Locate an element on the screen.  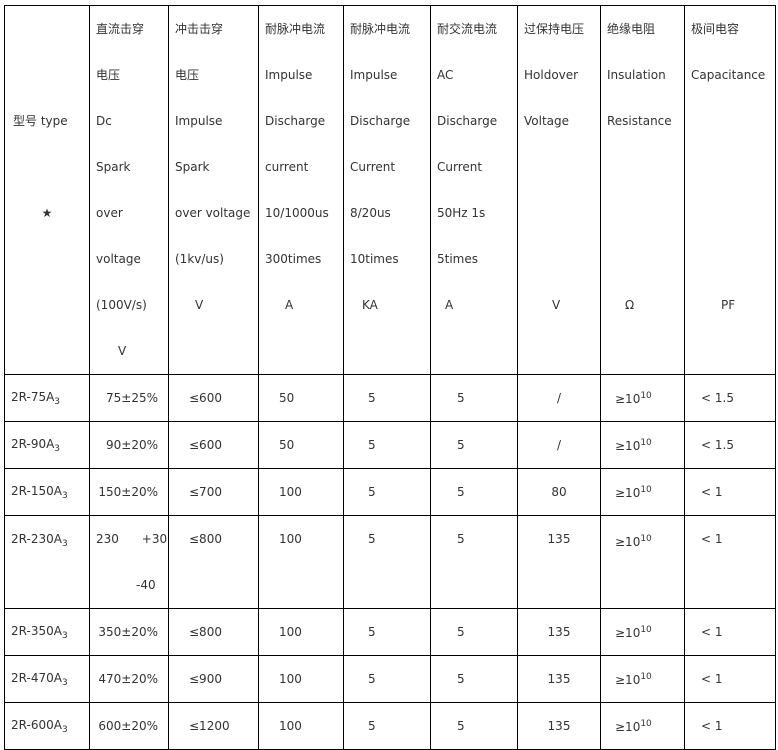
header-unit: KA is located at coordinates (370, 305).